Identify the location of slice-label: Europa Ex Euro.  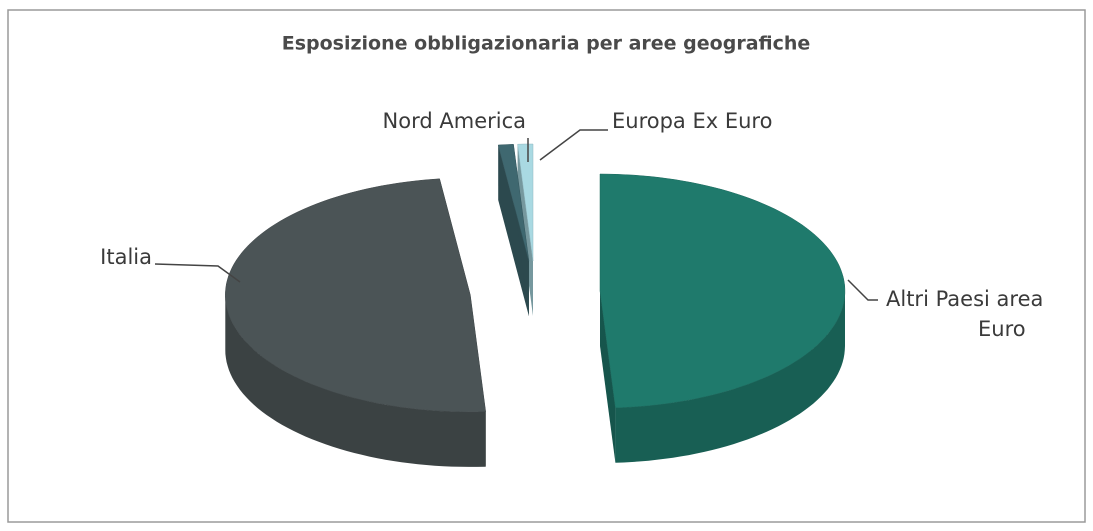
(692, 121).